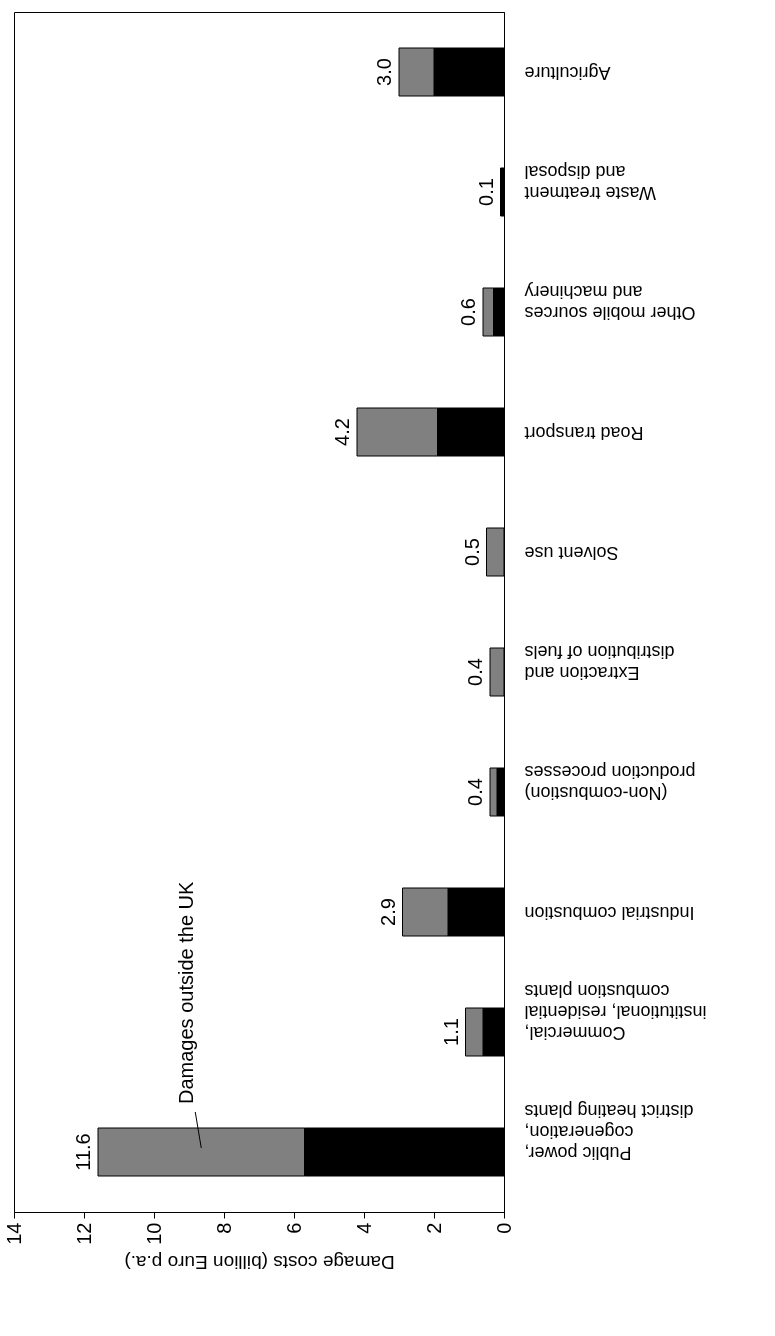  What do you see at coordinates (223, 1228) in the screenshot?
I see `x-tick-label: 8` at bounding box center [223, 1228].